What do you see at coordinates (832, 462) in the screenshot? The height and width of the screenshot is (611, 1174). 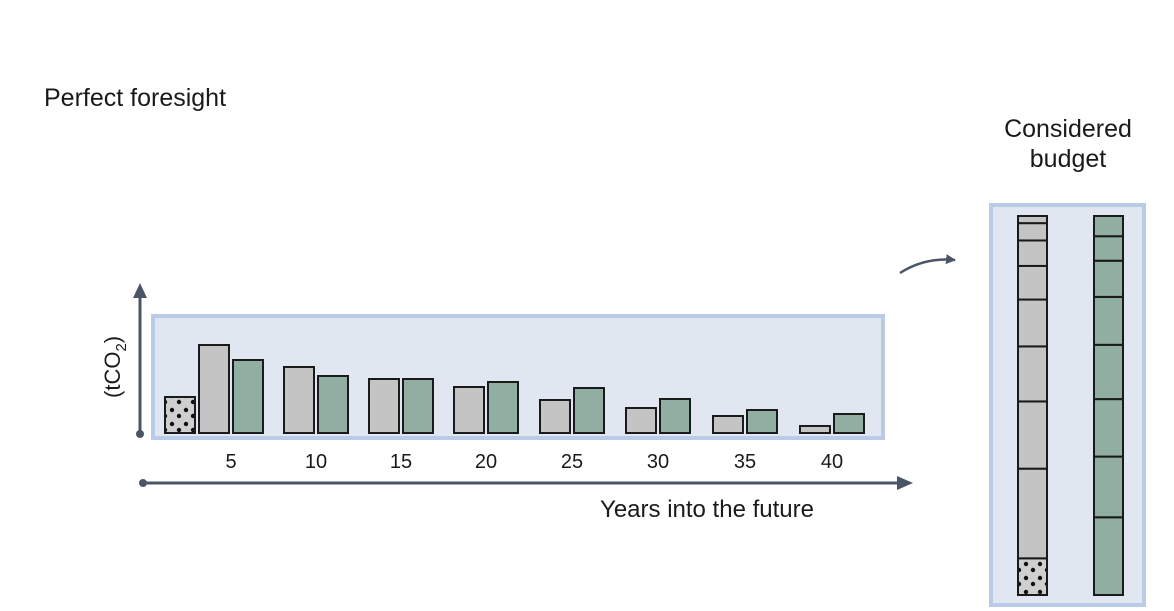 I see `x-tick-40: 40` at bounding box center [832, 462].